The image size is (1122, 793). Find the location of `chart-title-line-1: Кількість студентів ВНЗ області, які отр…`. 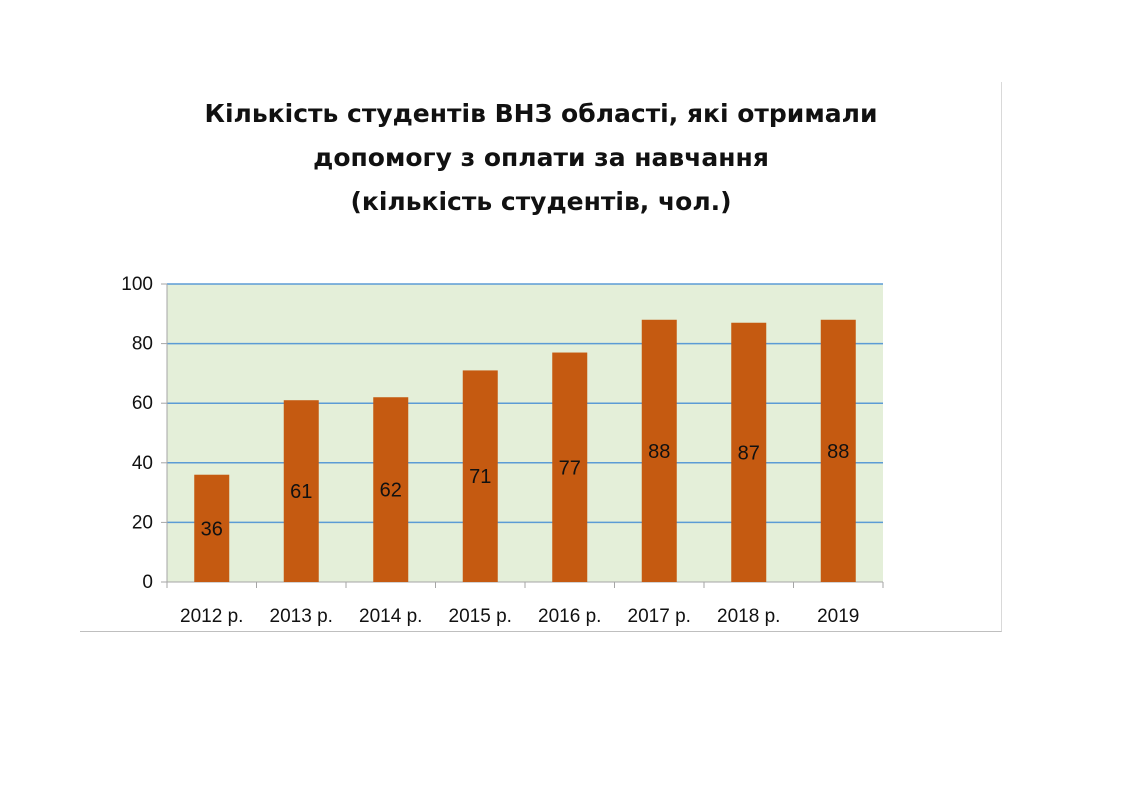

chart-title-line-1: Кількість студентів ВНЗ області, які отр… is located at coordinates (541, 113).